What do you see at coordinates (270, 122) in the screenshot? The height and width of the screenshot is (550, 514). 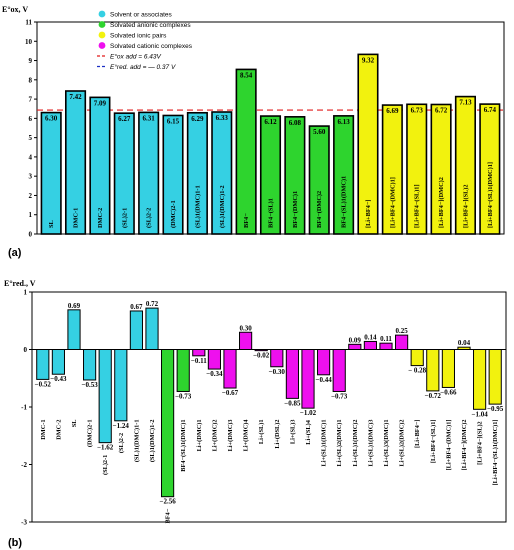 I see `chart-a-value-label: 6.12` at bounding box center [270, 122].